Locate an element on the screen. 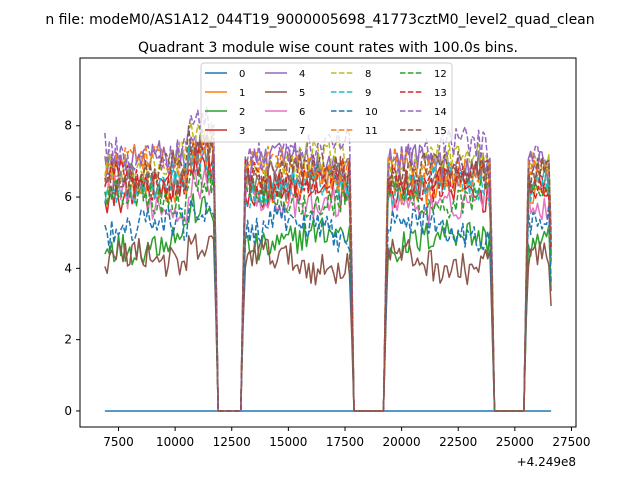 This screenshot has width=640, height=480. legend-entry: 12 is located at coordinates (423, 74).